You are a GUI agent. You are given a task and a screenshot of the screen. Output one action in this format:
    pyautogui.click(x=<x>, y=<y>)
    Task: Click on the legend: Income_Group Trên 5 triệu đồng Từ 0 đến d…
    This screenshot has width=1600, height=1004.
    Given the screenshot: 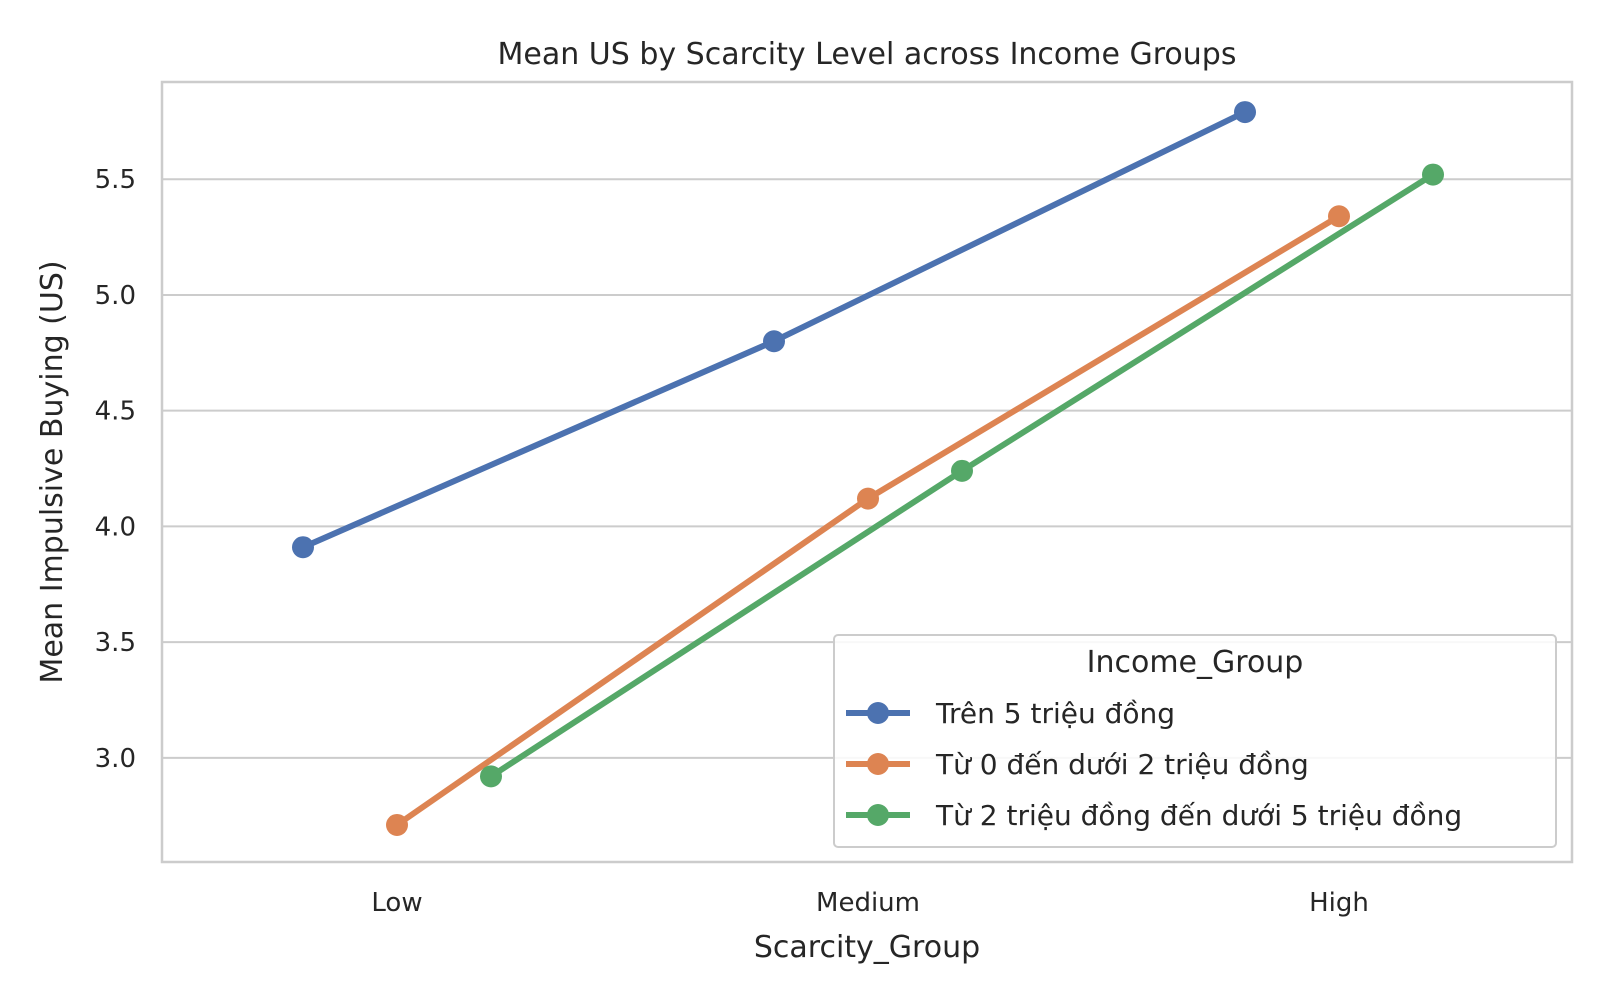 What is the action you would take?
    pyautogui.click(x=1195, y=741)
    